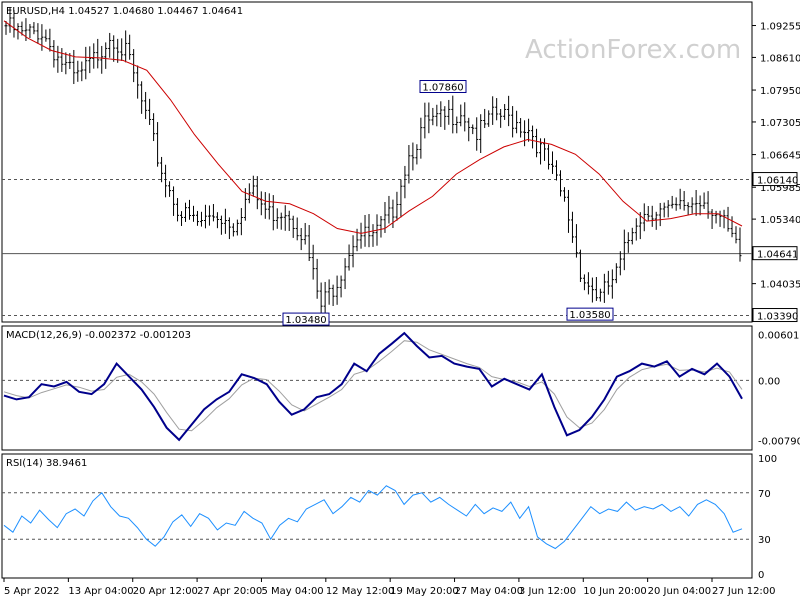 Image resolution: width=800 pixels, height=600 pixels. I want to click on price-y-tick-label: 1.05985, so click(780, 188).